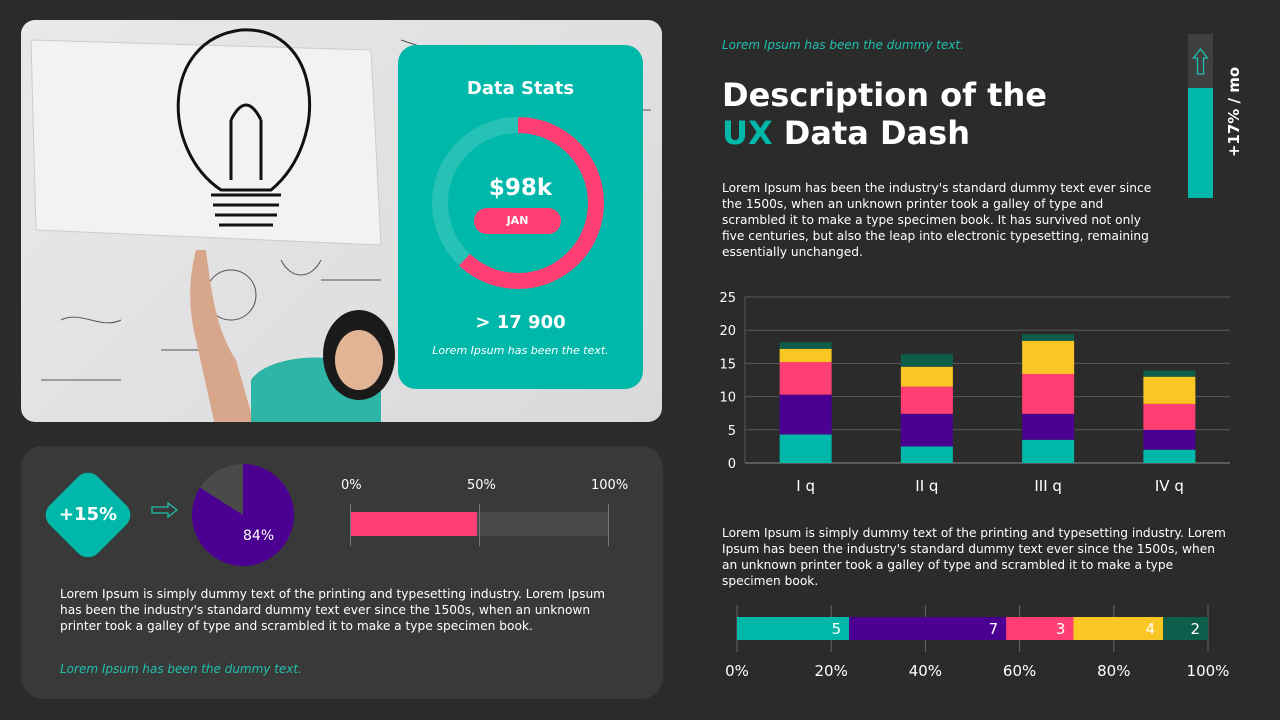  What do you see at coordinates (1019, 671) in the screenshot?
I see `x-tick-label: 60%` at bounding box center [1019, 671].